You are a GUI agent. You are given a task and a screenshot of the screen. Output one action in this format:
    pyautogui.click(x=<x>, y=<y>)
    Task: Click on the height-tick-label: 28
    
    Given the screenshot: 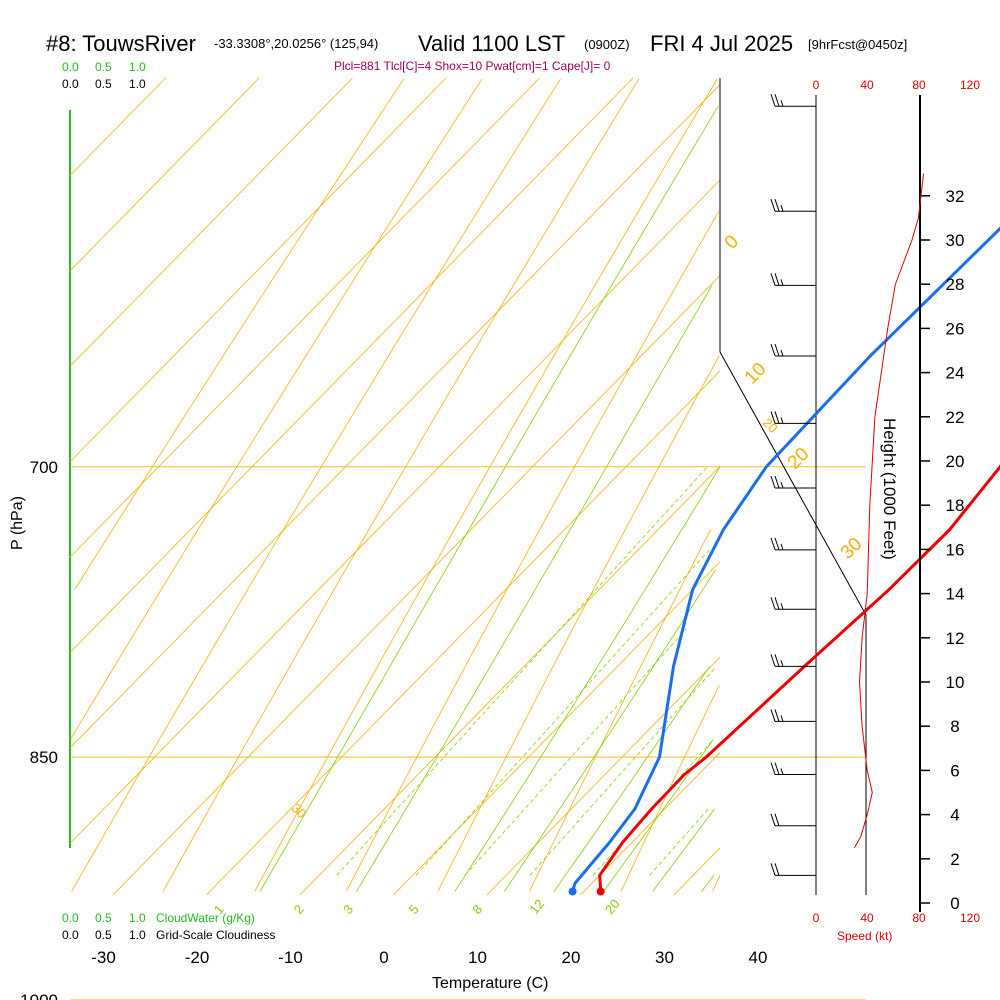 What is the action you would take?
    pyautogui.click(x=955, y=284)
    